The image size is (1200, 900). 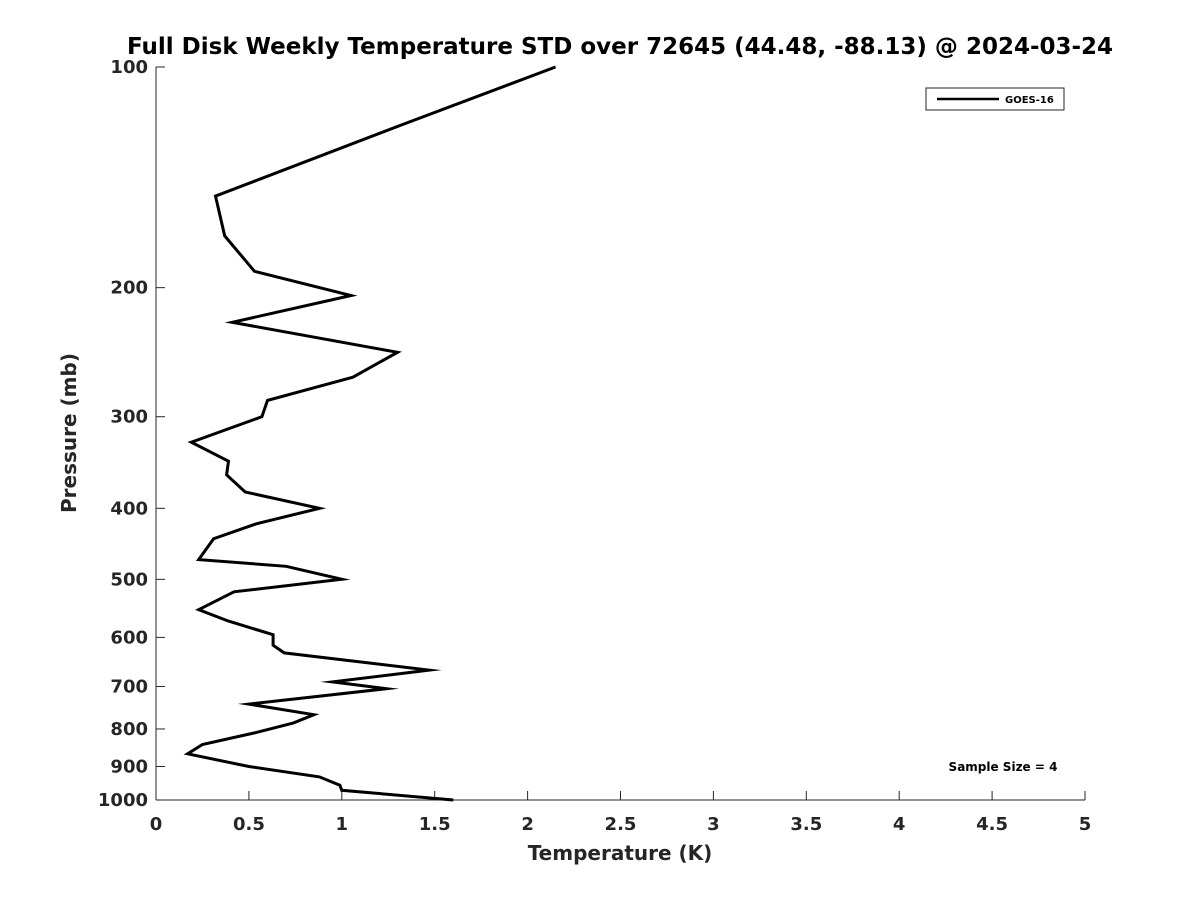 I want to click on x-axis-ticks: 0 0.5 1 1.5 2 2.5 3 3.5 4 4.5 5, so click(x=621, y=813).